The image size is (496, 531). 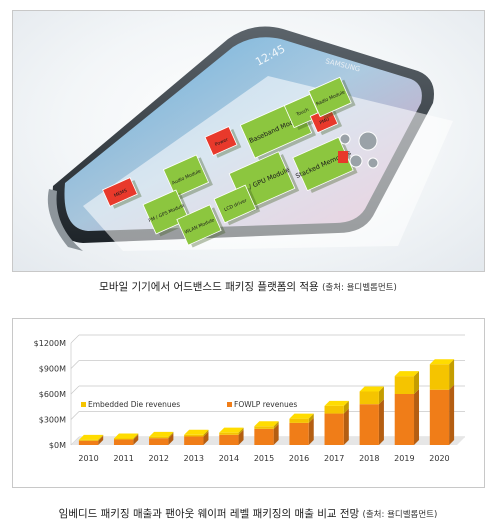 I want to click on chart-bars, so click(x=266, y=402).